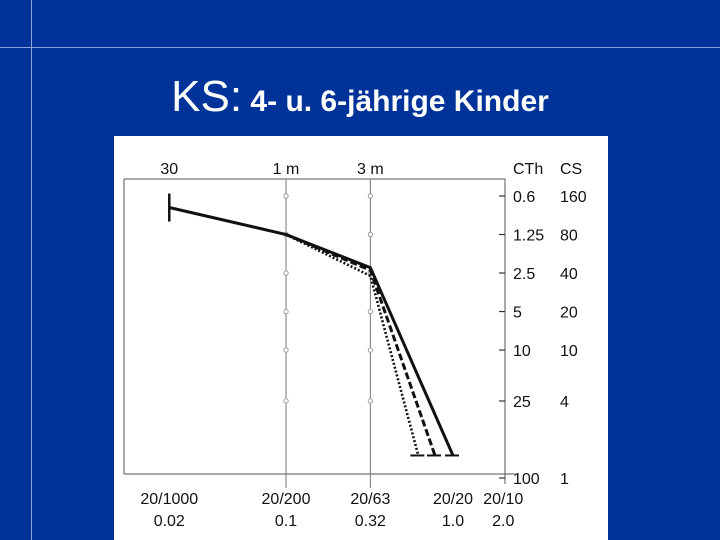 This screenshot has width=720, height=540. I want to click on decimal-label: 1.0, so click(453, 521).